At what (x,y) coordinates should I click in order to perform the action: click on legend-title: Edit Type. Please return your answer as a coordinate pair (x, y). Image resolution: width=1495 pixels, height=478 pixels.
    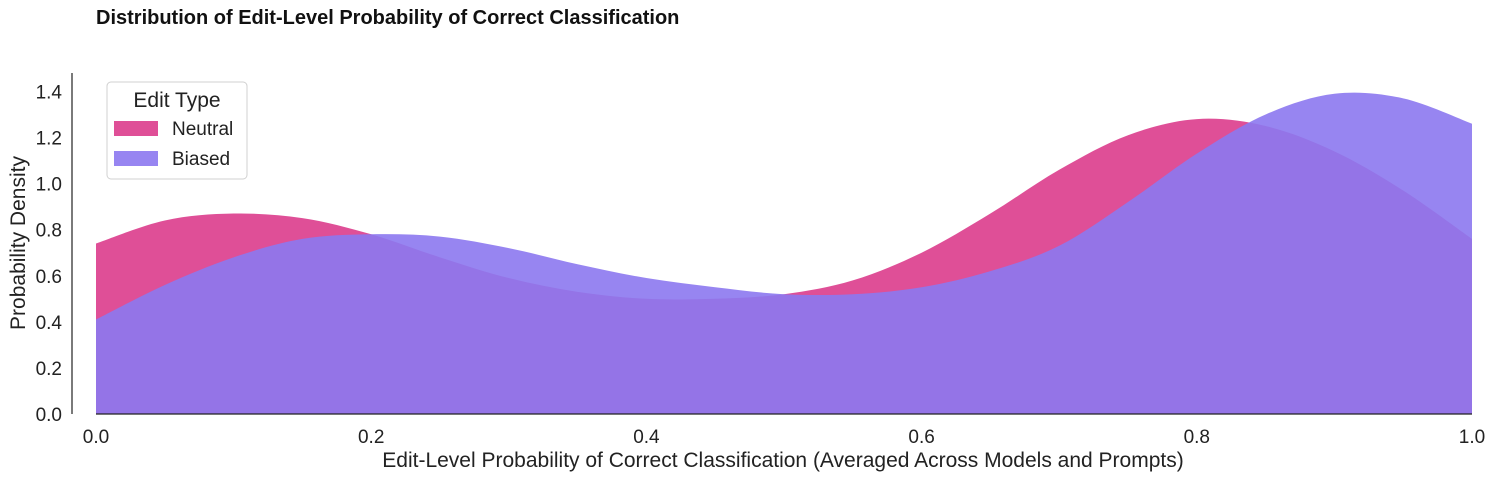
    Looking at the image, I should click on (176, 100).